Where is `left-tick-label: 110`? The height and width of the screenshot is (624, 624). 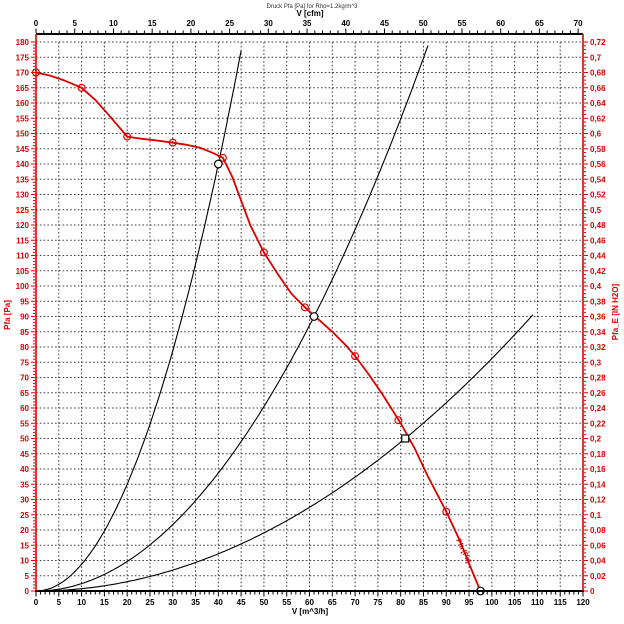 left-tick-label: 110 is located at coordinates (22, 256).